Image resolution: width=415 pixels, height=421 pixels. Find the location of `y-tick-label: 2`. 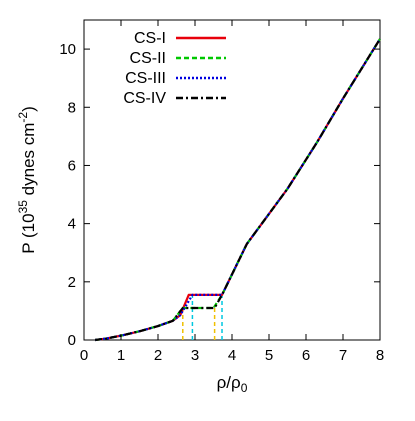

y-tick-label: 2 is located at coordinates (72, 282).